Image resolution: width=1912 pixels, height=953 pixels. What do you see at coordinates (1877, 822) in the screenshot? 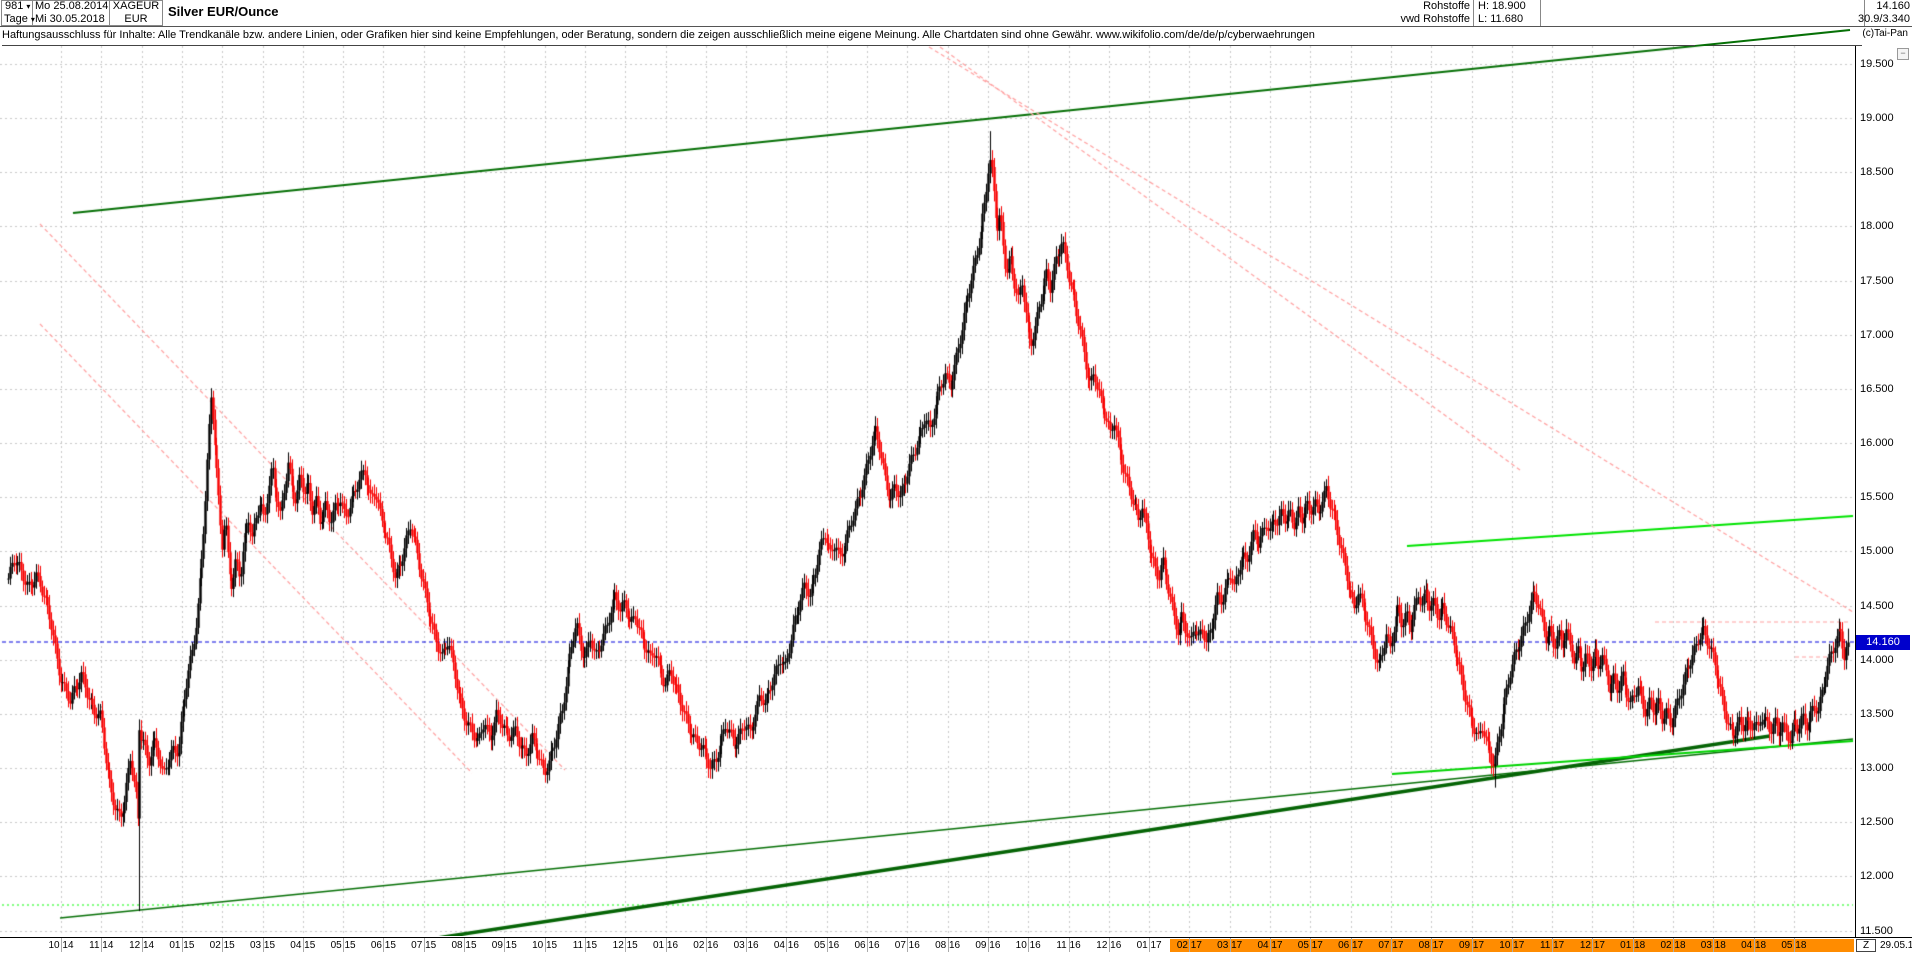
I see `y-axis-label: 12.500` at bounding box center [1877, 822].